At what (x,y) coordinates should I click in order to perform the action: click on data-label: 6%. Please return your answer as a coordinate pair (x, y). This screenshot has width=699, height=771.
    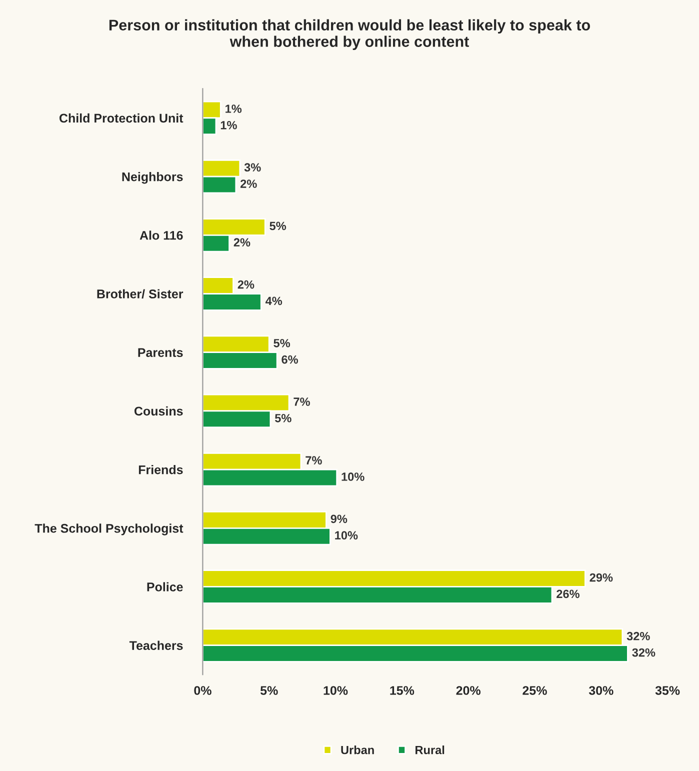
    Looking at the image, I should click on (290, 359).